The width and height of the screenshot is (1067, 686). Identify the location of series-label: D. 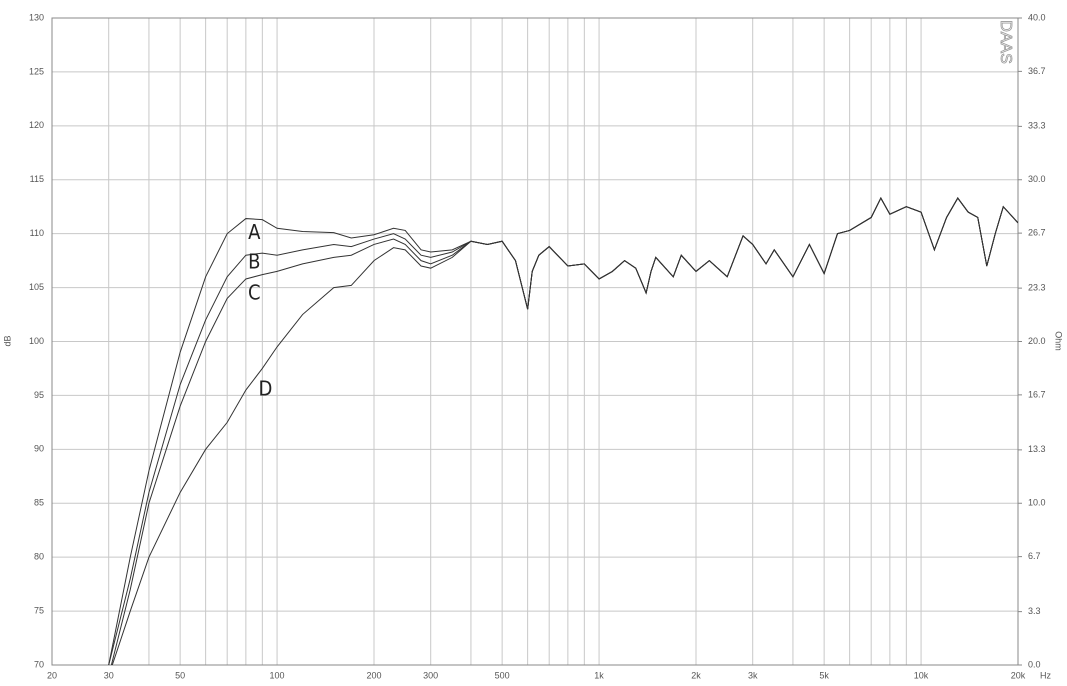
(265, 389).